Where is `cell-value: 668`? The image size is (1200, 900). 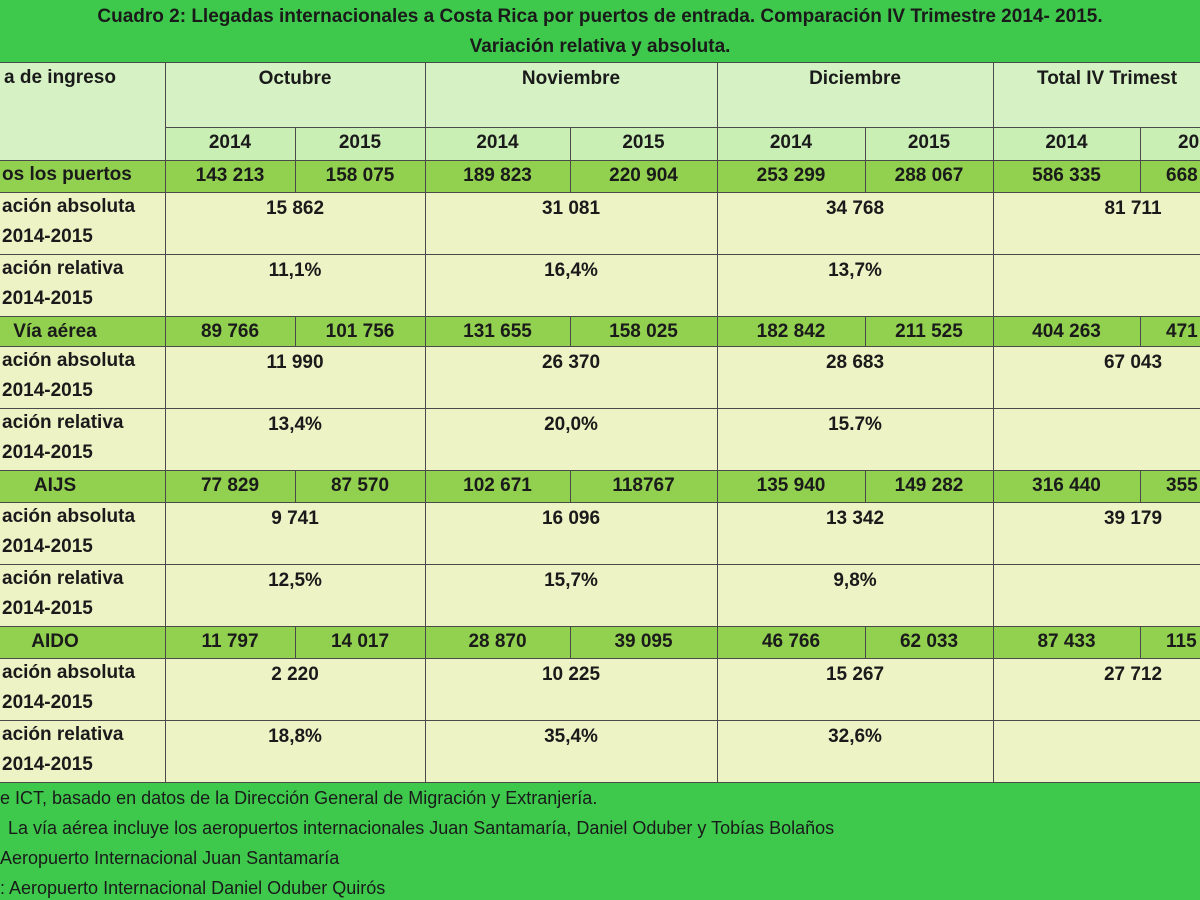
cell-value: 668 is located at coordinates (1182, 175).